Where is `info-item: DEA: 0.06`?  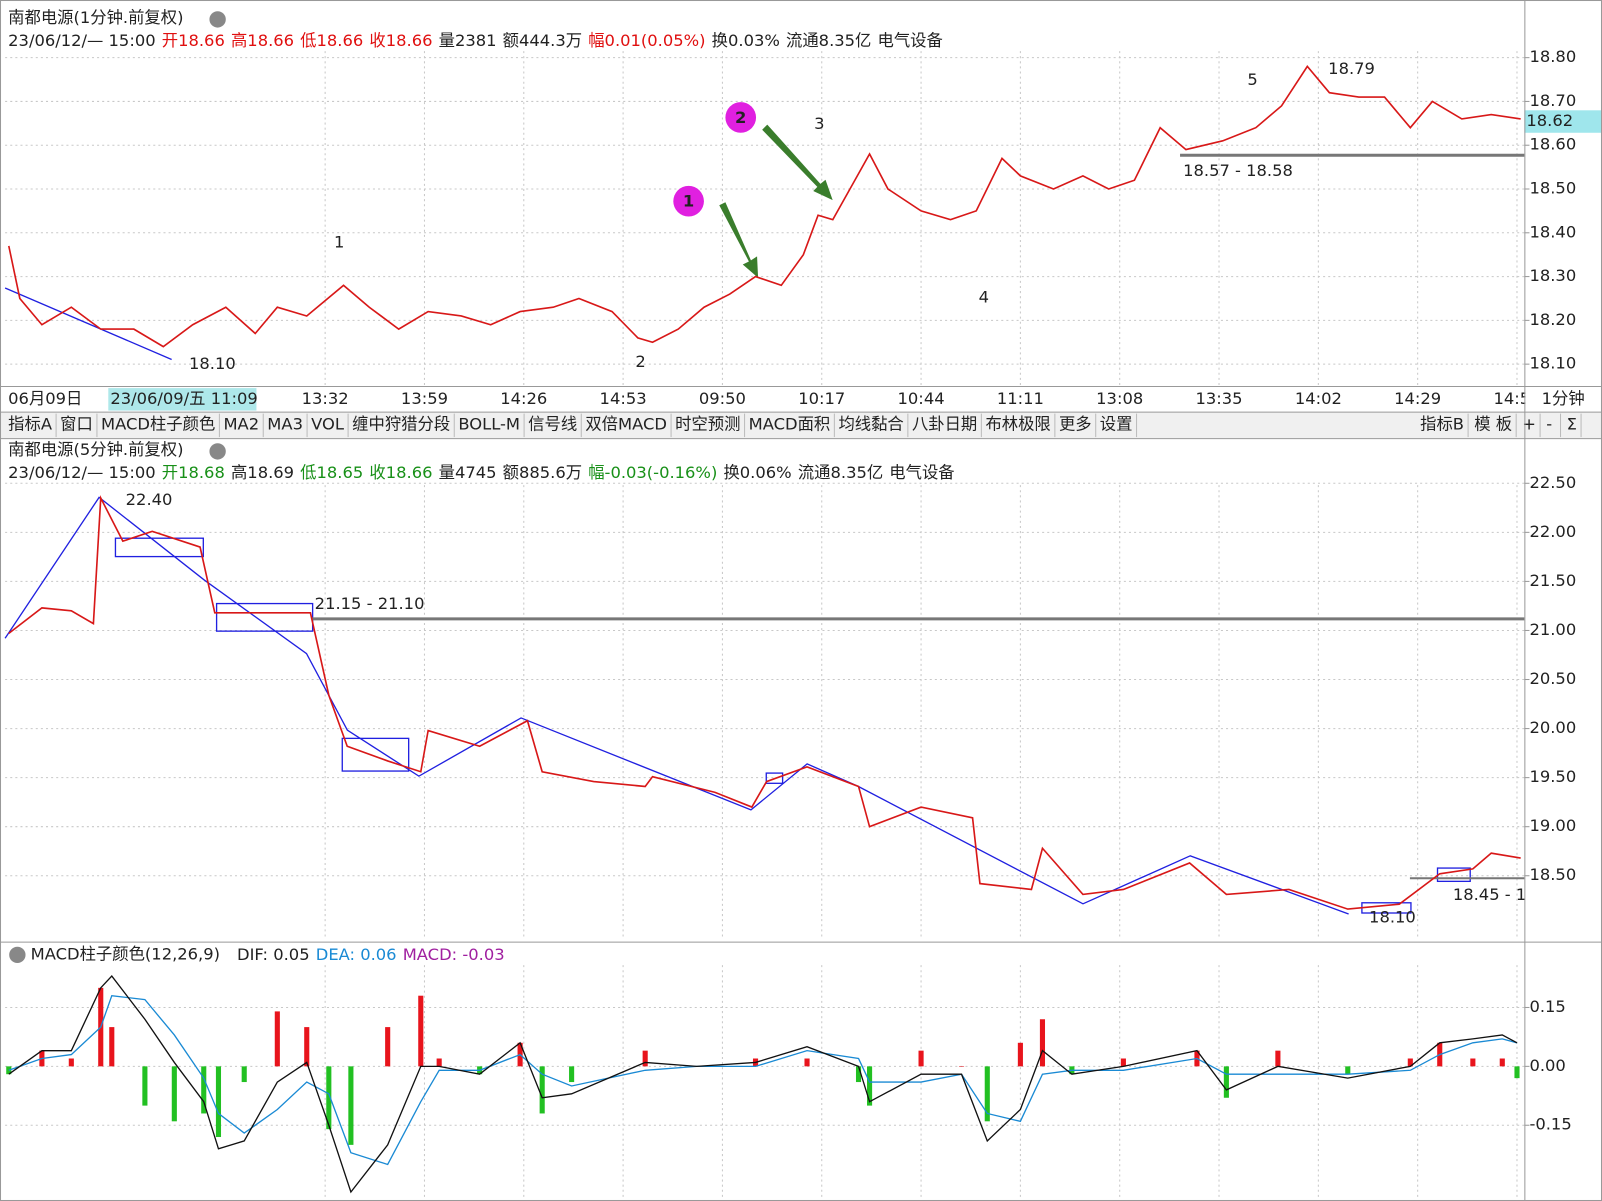 info-item: DEA: 0.06 is located at coordinates (356, 953).